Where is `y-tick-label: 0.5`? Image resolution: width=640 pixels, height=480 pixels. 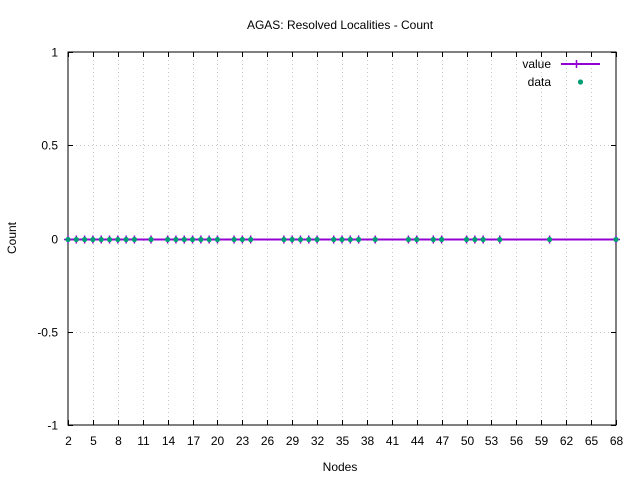
y-tick-label: 0.5 is located at coordinates (49, 146).